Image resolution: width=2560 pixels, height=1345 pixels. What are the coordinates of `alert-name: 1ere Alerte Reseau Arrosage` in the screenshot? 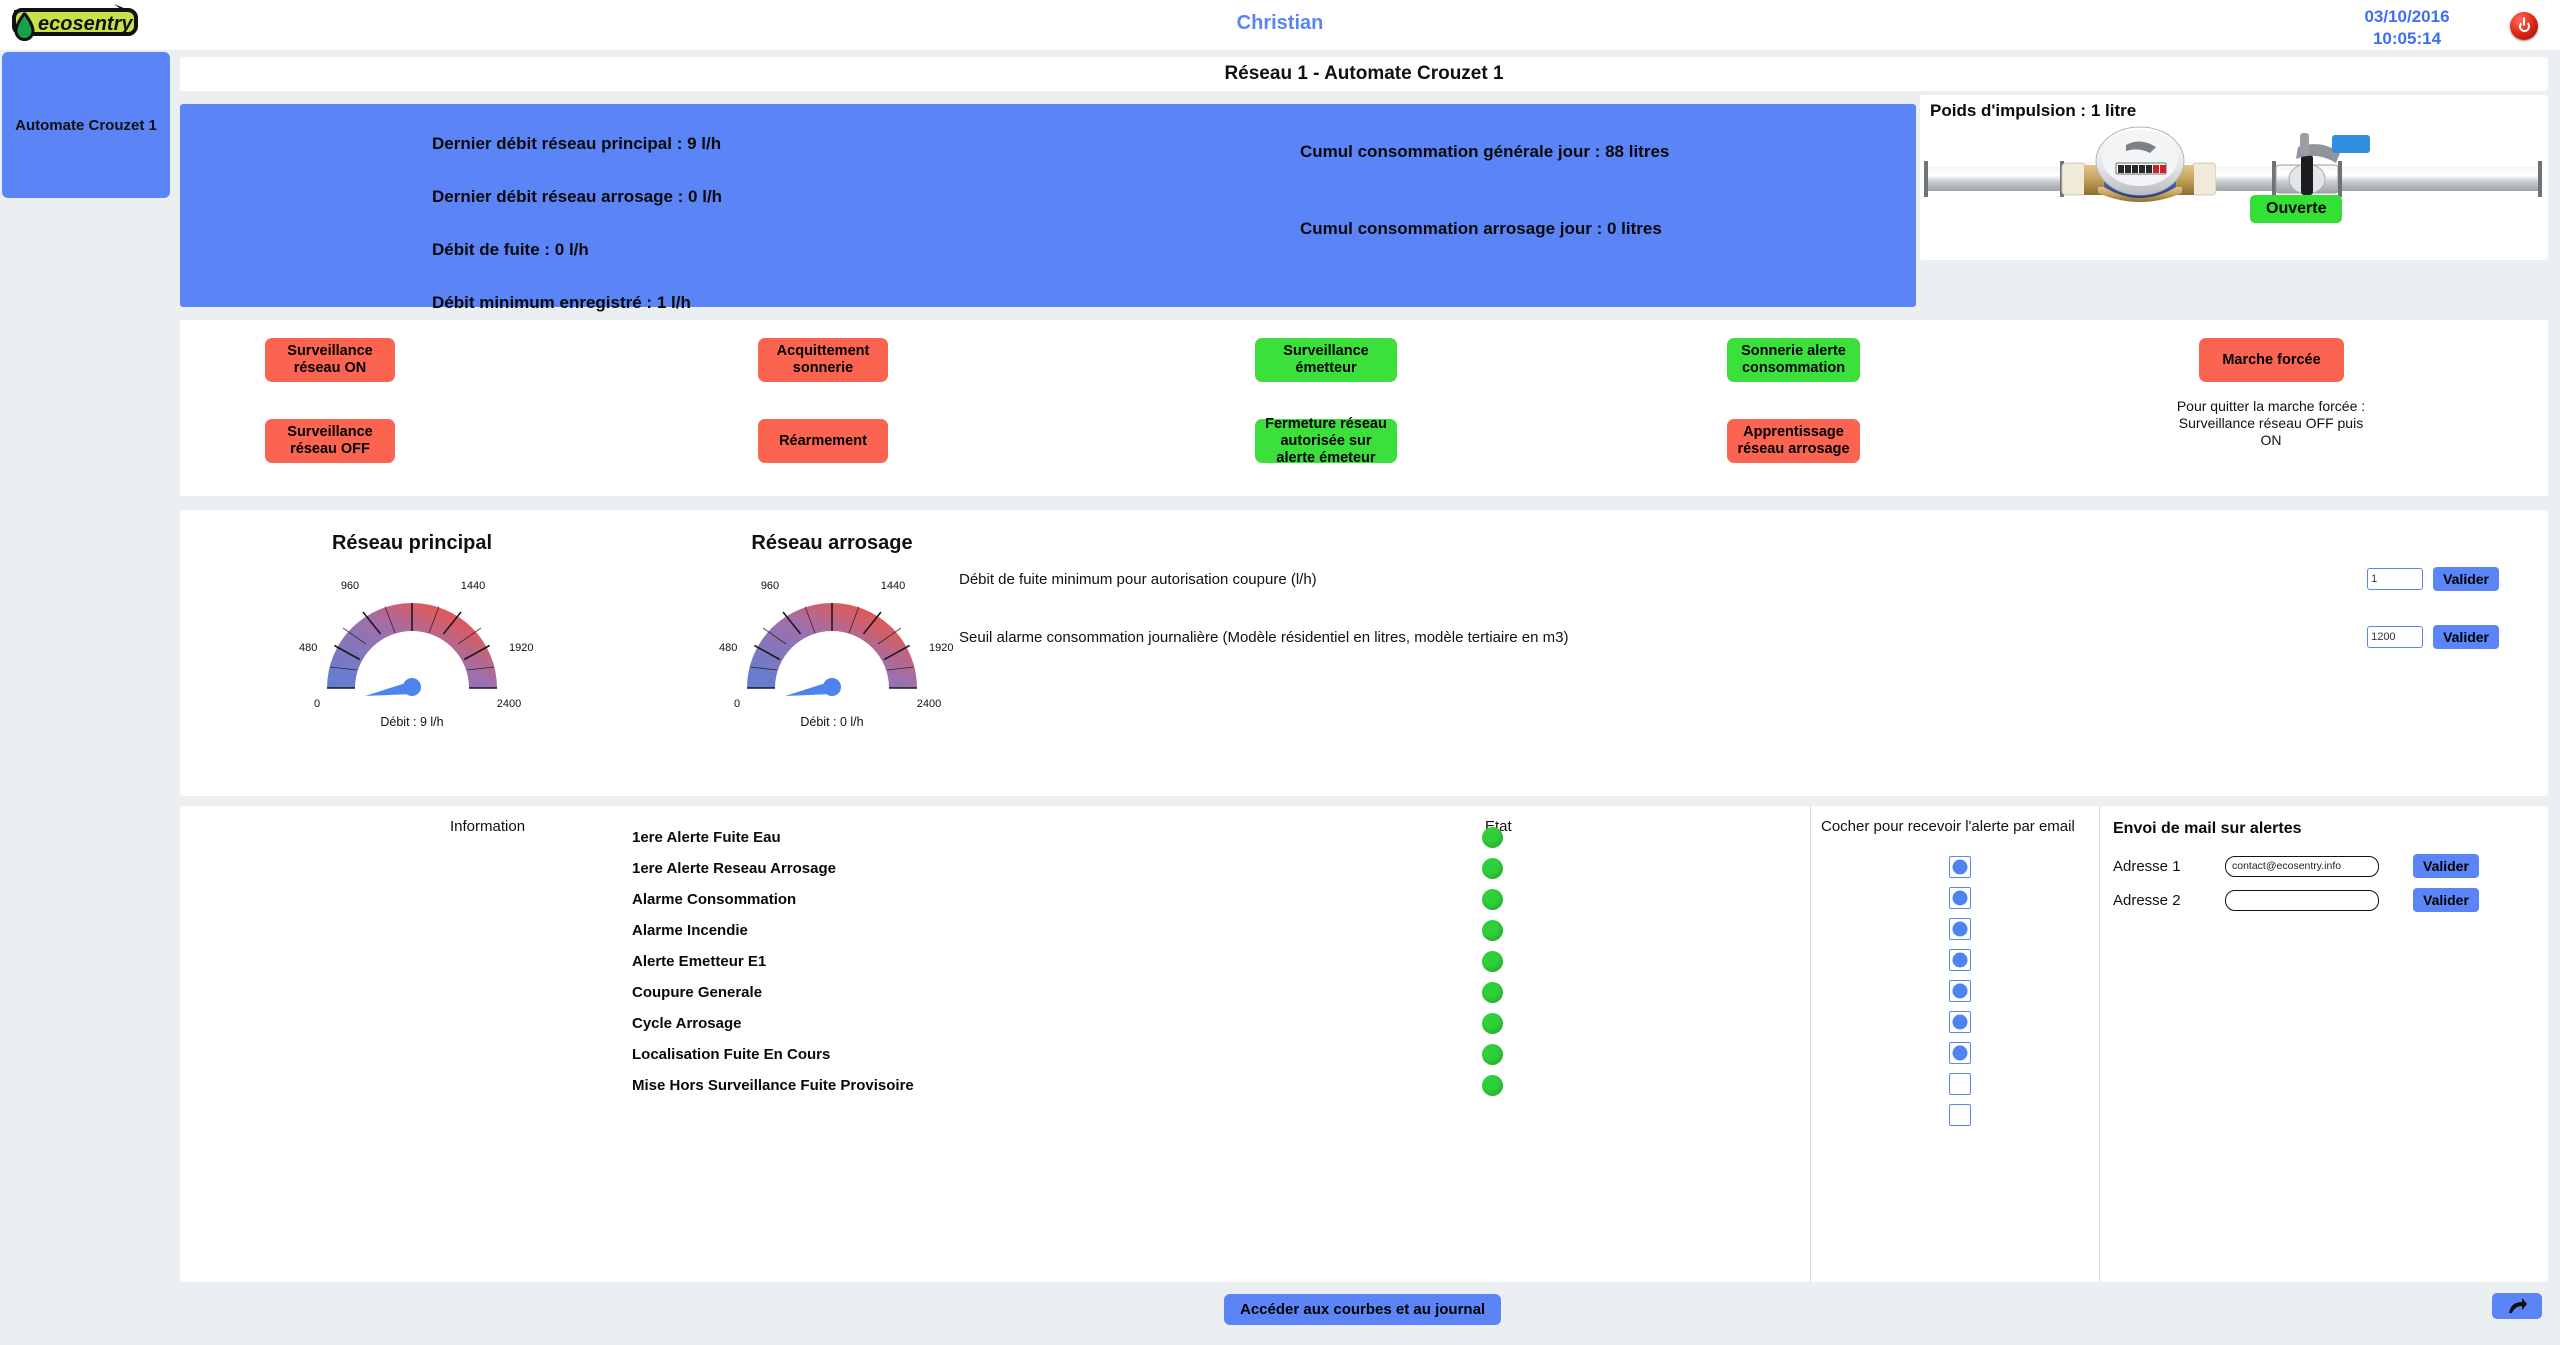 It's located at (734, 868).